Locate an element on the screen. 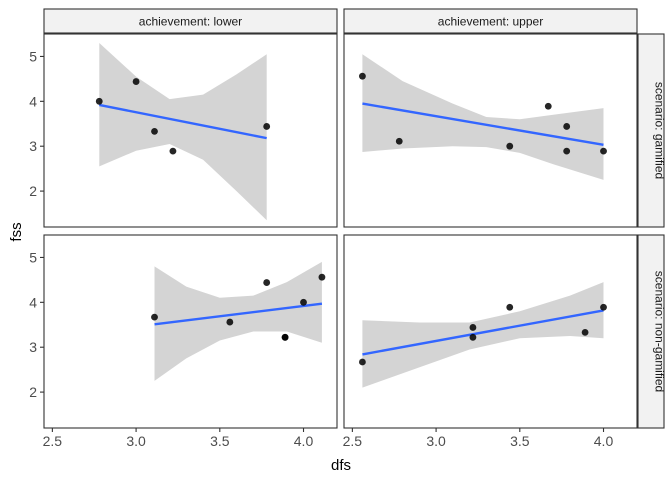 The image size is (672, 480). col-strip-label: achievement: lower is located at coordinates (190, 22).